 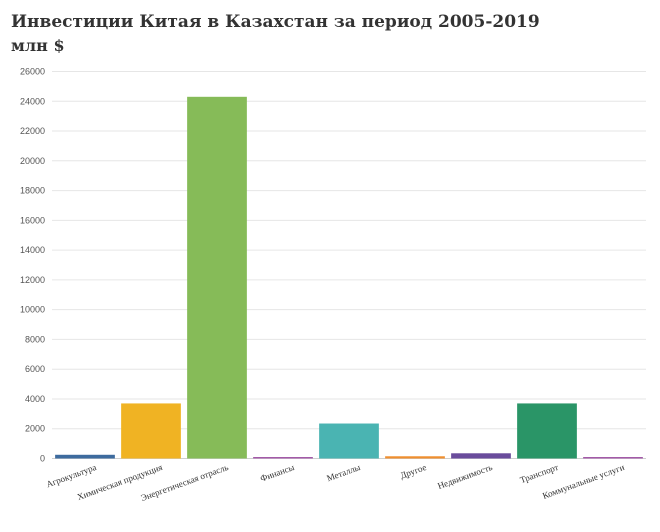 What do you see at coordinates (32, 220) in the screenshot?
I see `y-tick-label: 16000` at bounding box center [32, 220].